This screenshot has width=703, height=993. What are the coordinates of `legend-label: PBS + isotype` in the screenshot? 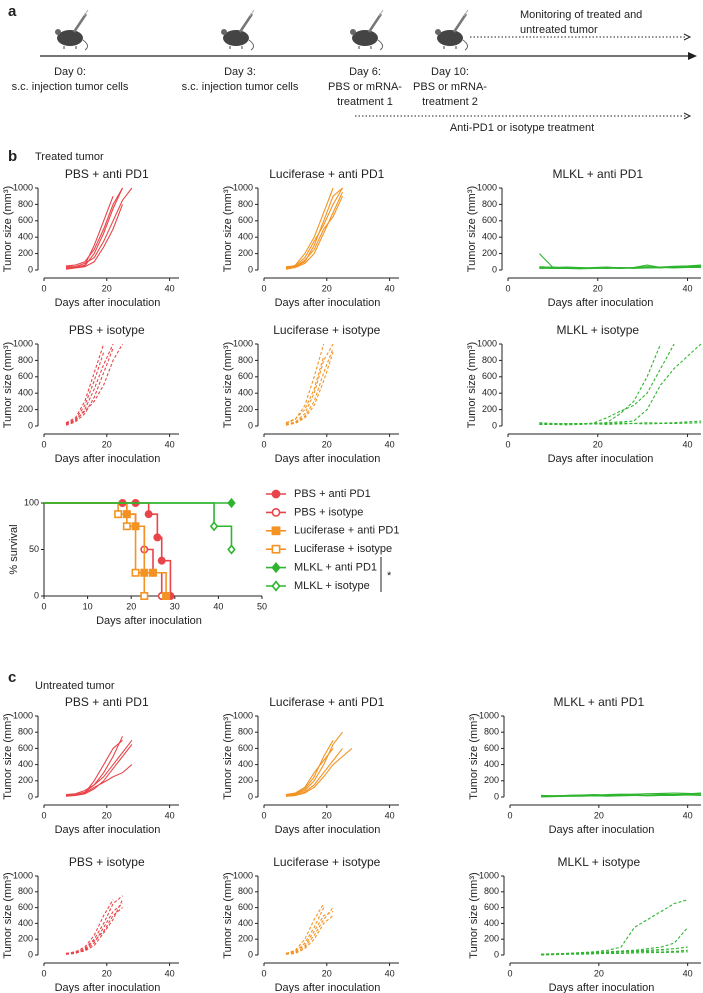 It's located at (328, 512).